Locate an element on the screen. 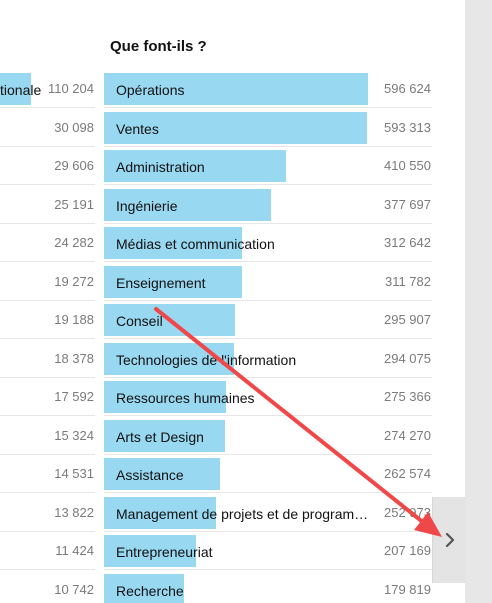 The image size is (492, 603). chevron-right-icon is located at coordinates (449, 540).